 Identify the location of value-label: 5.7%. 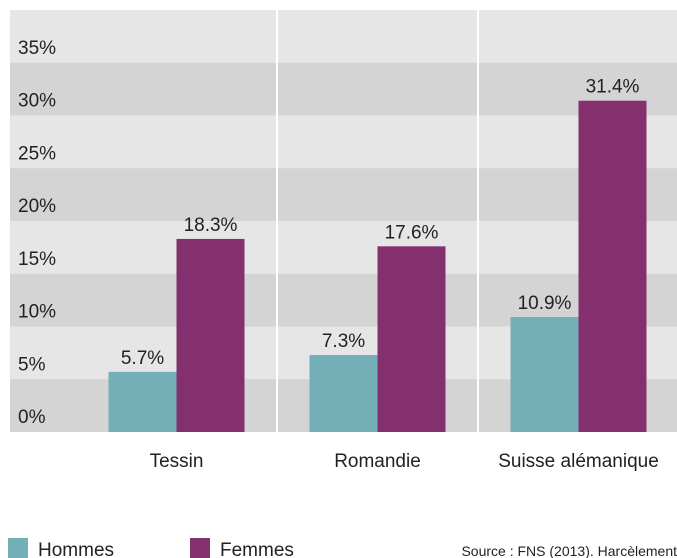
(142, 358).